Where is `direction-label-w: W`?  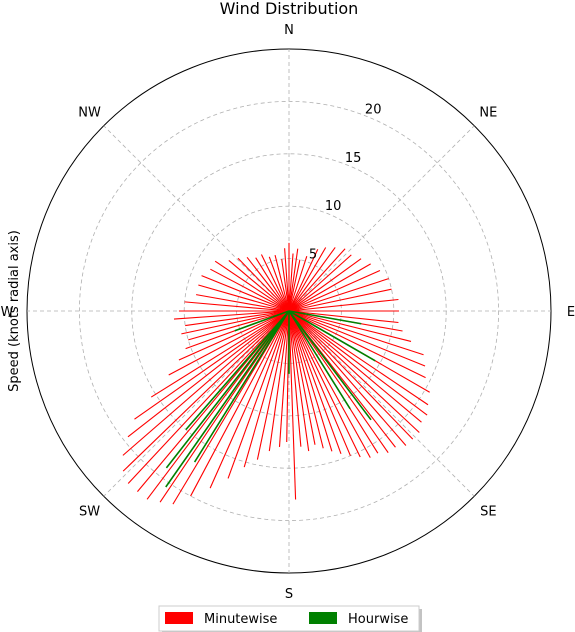 direction-label-w: W is located at coordinates (7, 312).